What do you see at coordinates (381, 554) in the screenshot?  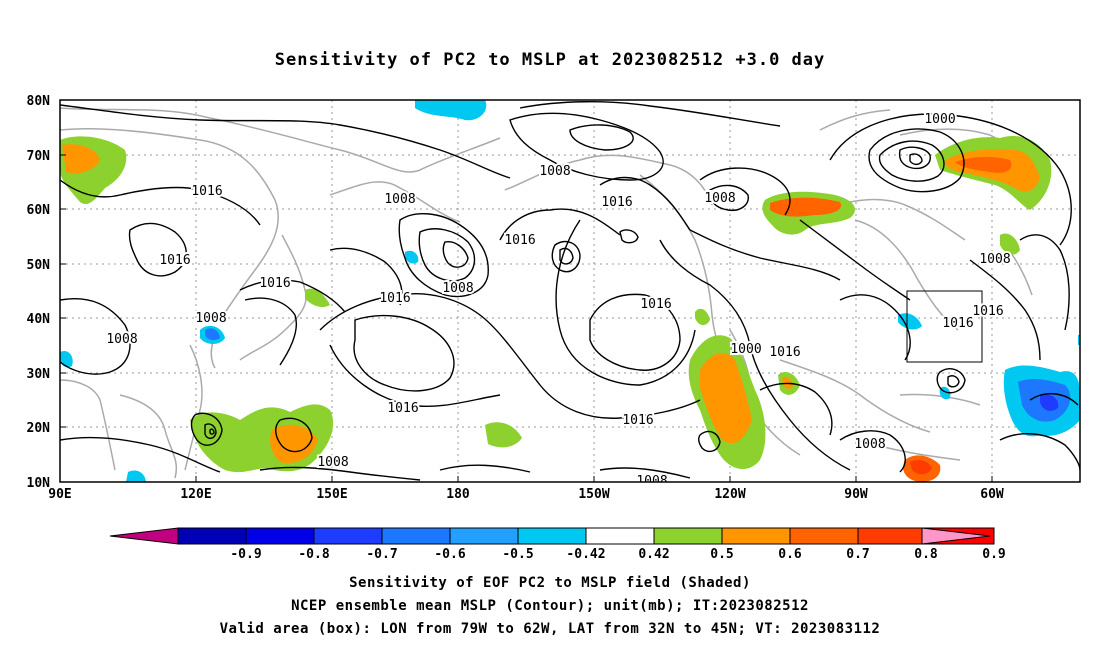 I see `colorbar-label: -0.7` at bounding box center [381, 554].